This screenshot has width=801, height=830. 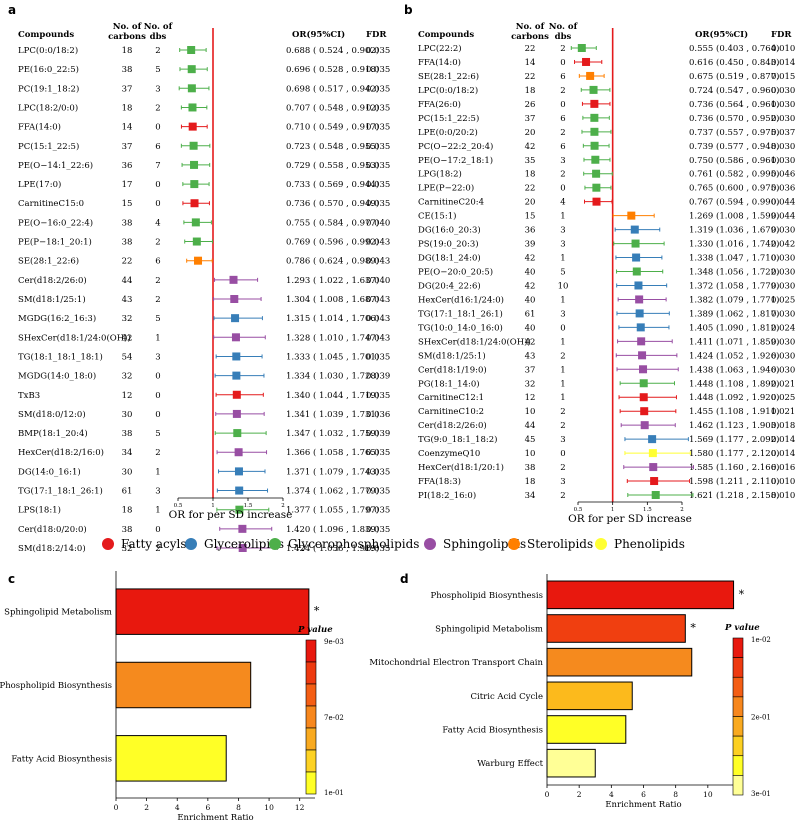 I want to click on or-ci-value: 0.786 ( 0.624 , 0.989), so click(x=332, y=261).